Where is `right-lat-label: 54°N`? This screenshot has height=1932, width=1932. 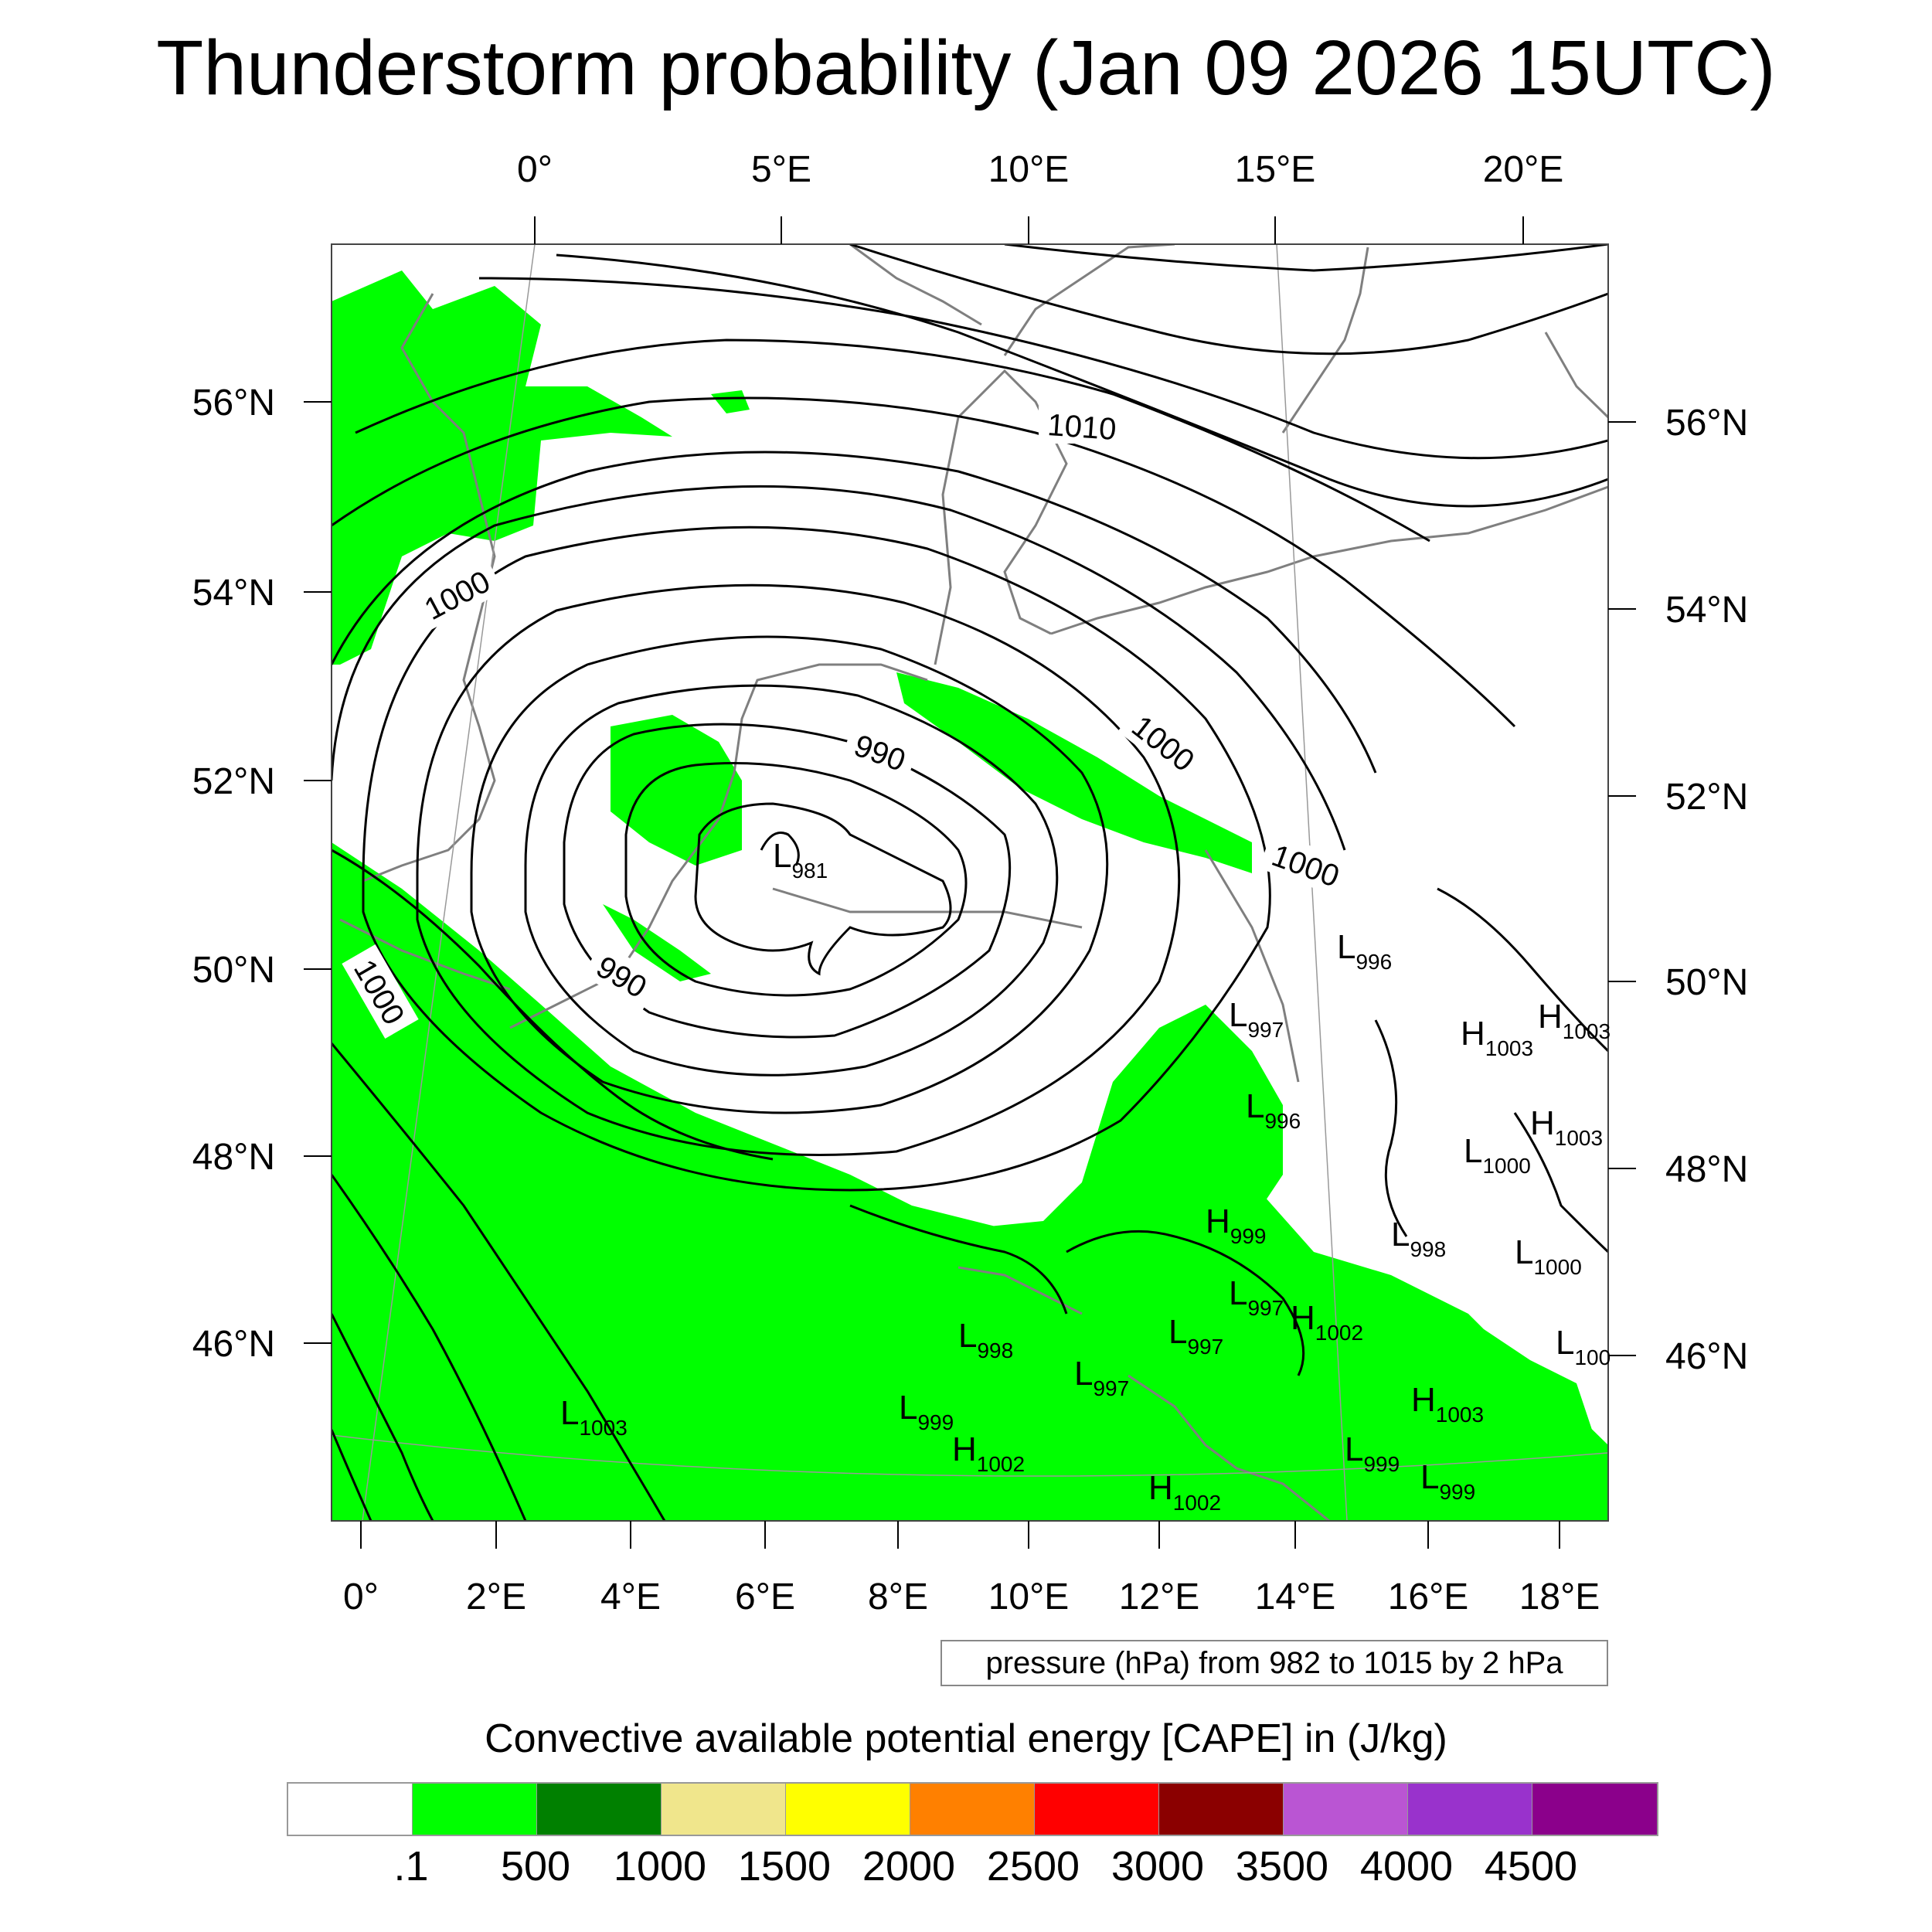
right-lat-label: 54°N is located at coordinates (1707, 610).